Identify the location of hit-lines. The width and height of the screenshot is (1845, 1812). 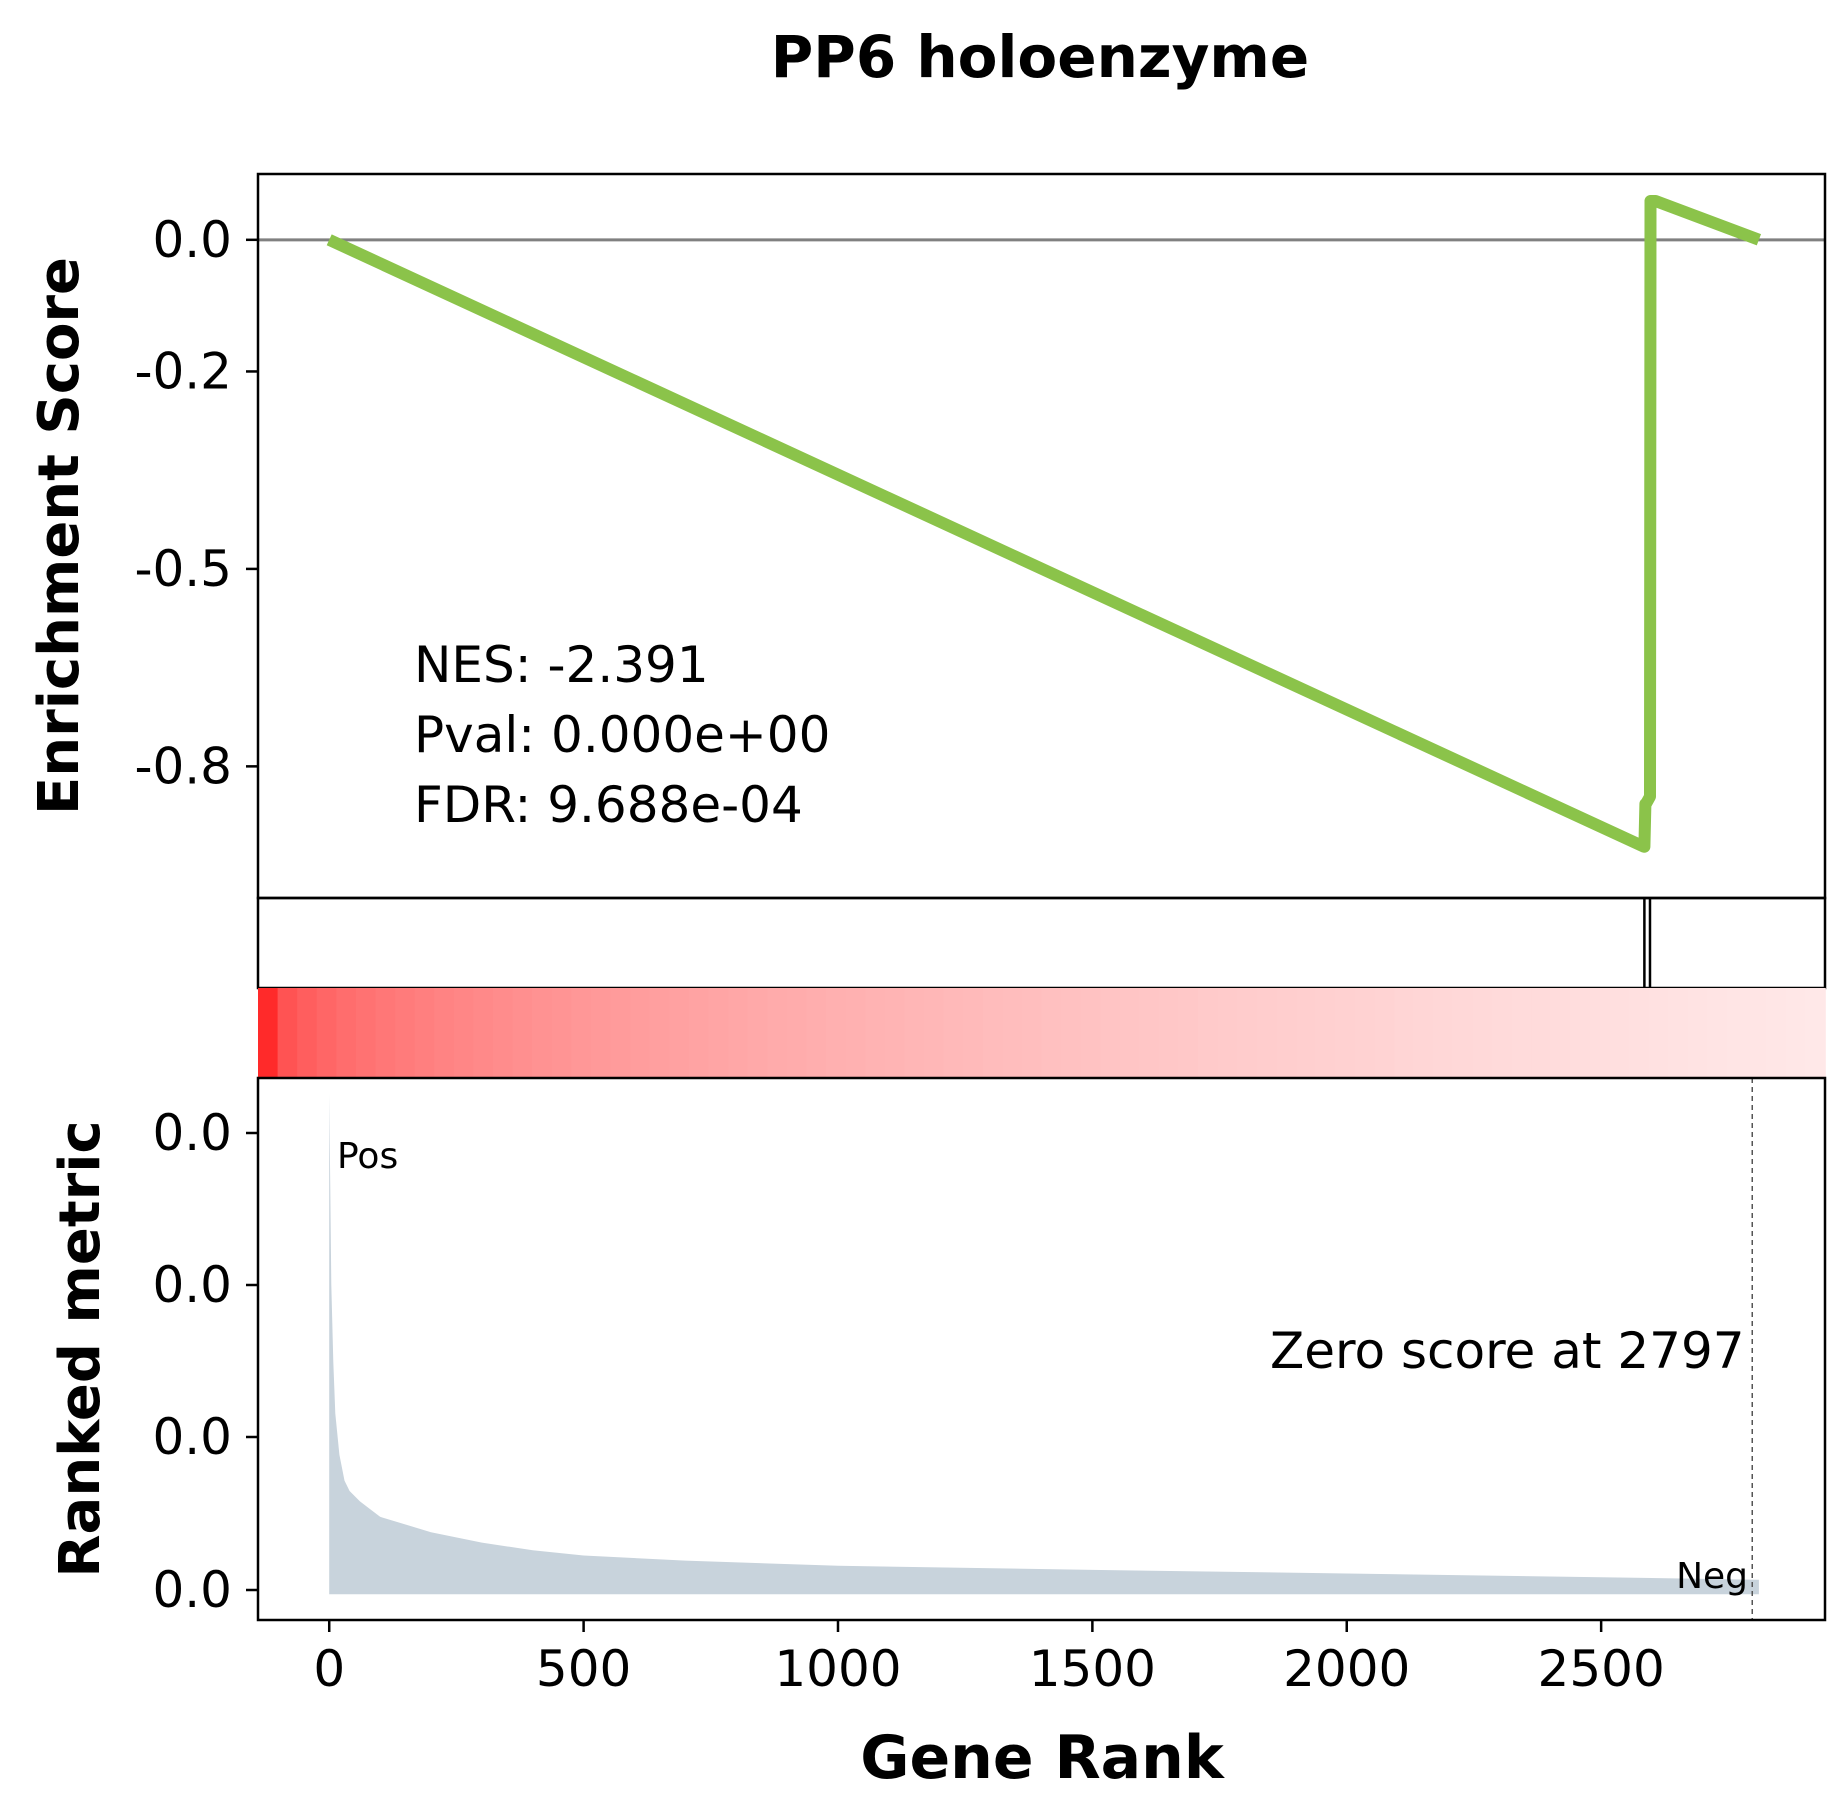
(1647, 943).